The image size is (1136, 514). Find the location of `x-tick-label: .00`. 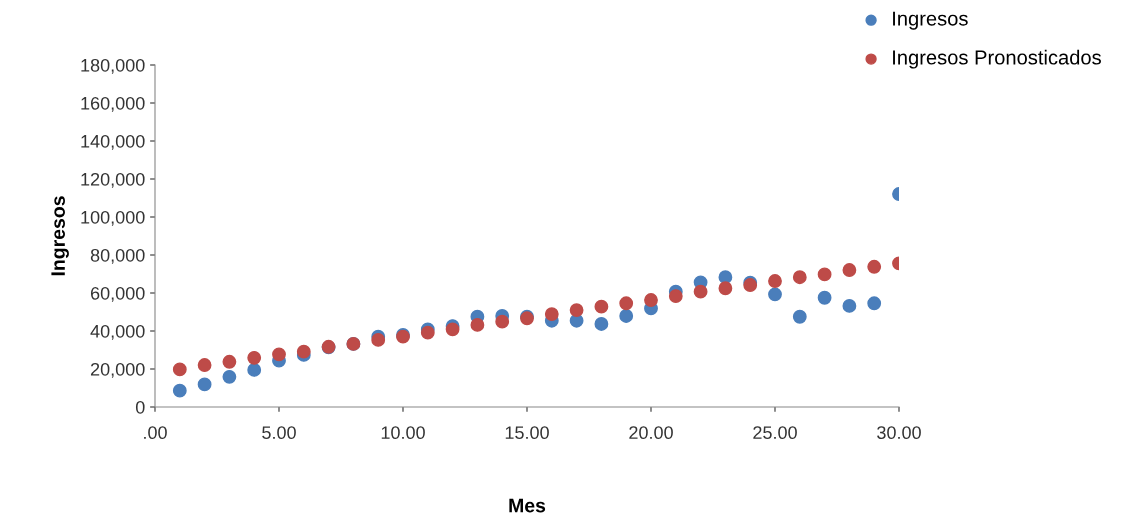

x-tick-label: .00 is located at coordinates (155, 433).